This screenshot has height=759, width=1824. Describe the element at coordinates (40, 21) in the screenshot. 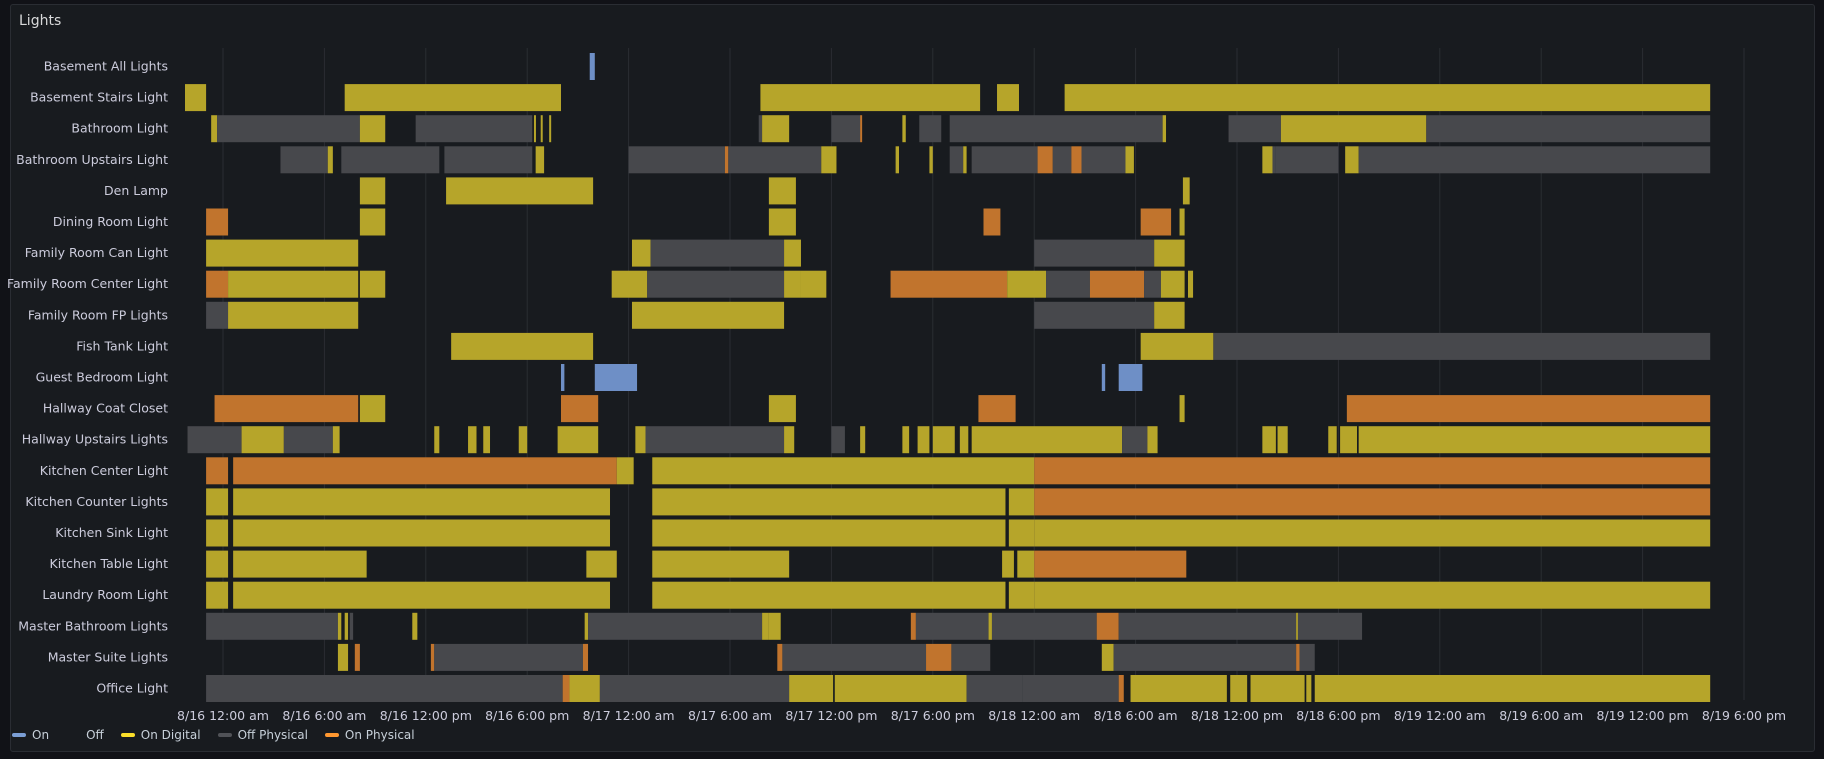

I see `panel-title: Lights` at that location.